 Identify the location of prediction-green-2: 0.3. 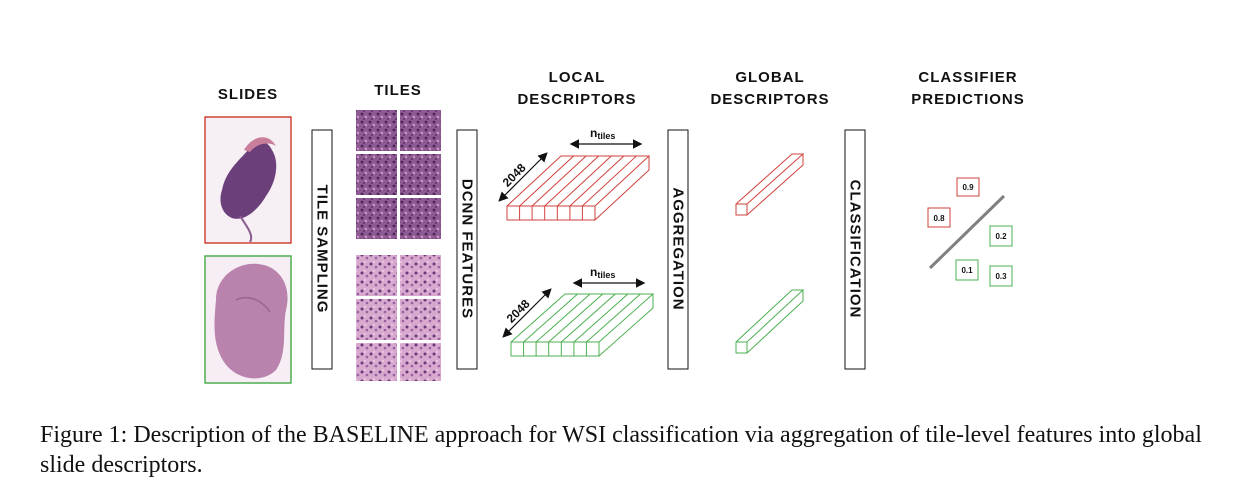
(1001, 276).